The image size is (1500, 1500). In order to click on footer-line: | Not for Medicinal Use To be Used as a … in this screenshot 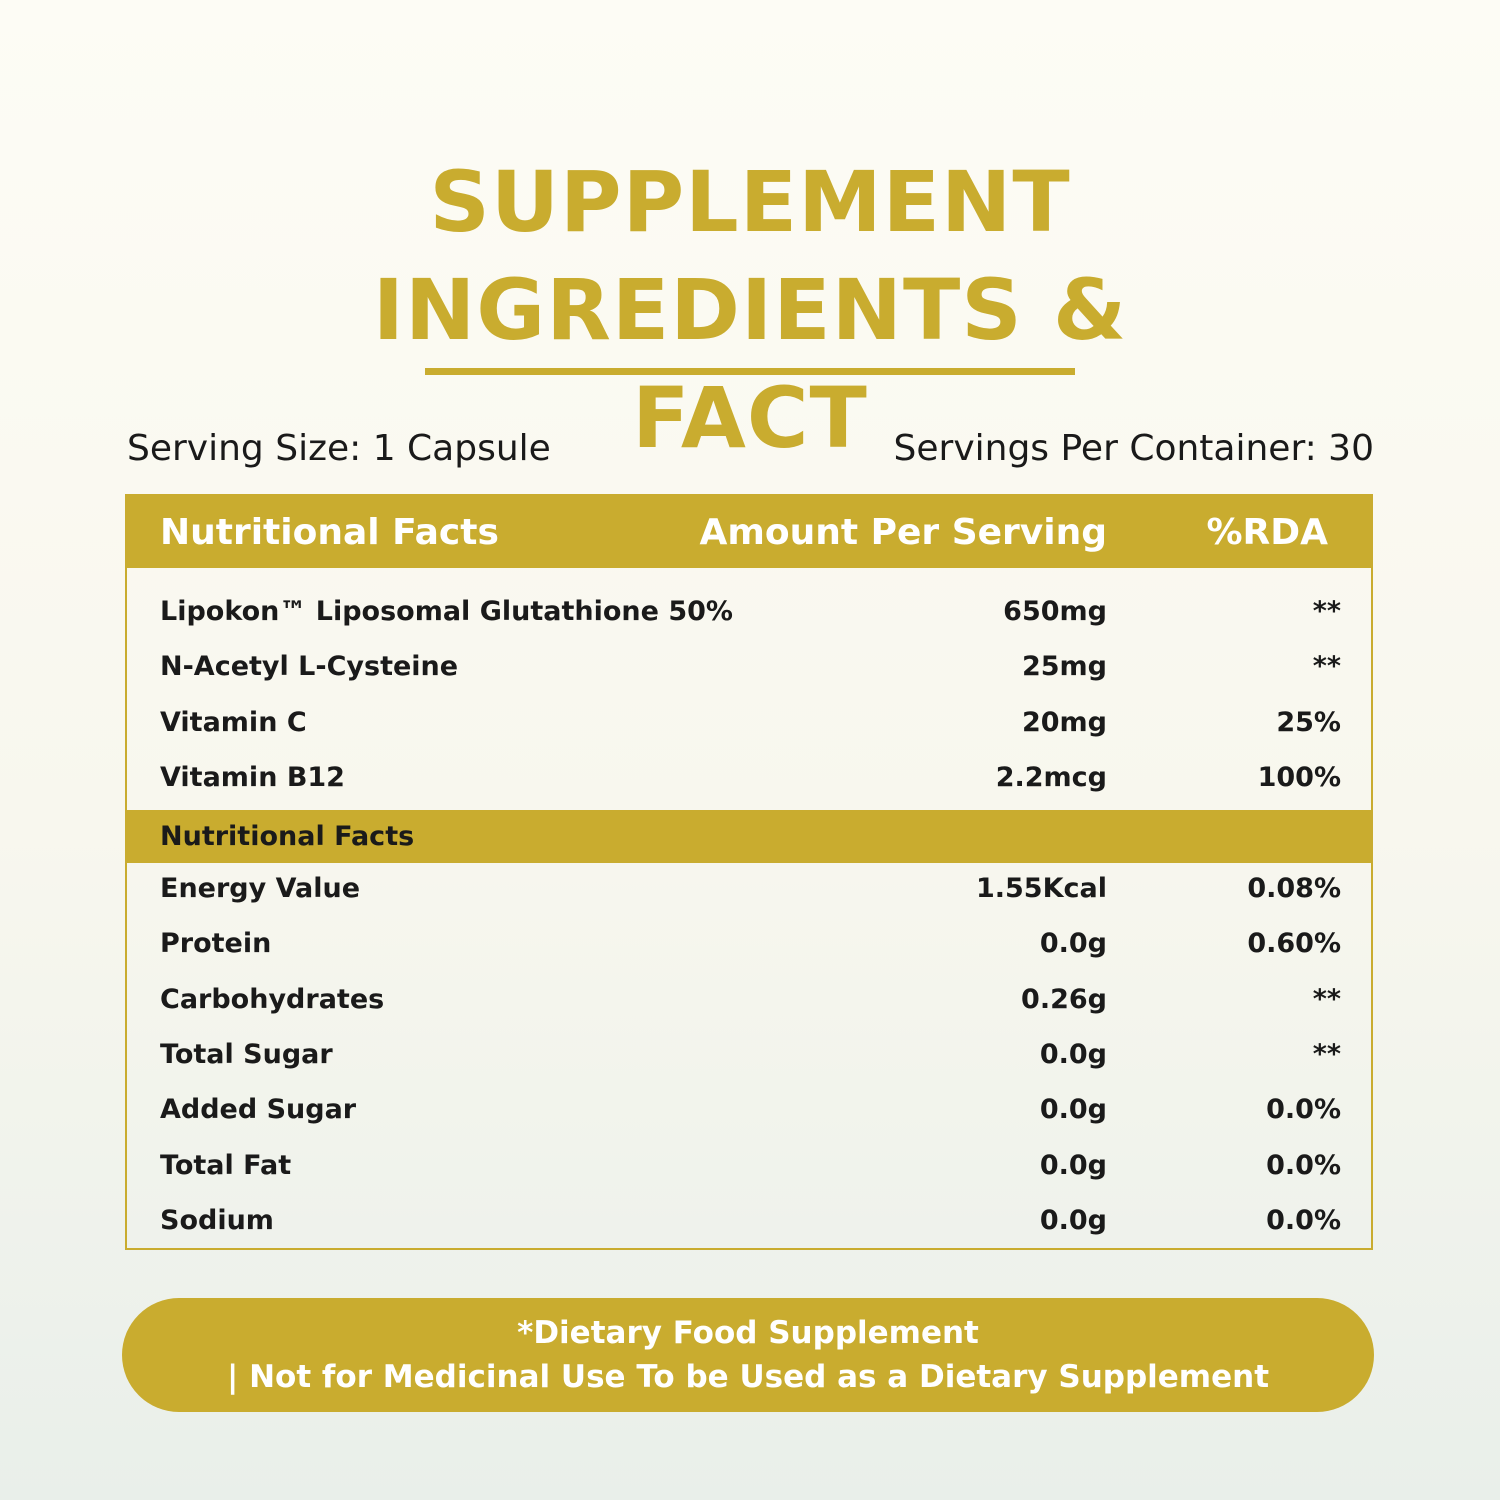, I will do `click(748, 1377)`.